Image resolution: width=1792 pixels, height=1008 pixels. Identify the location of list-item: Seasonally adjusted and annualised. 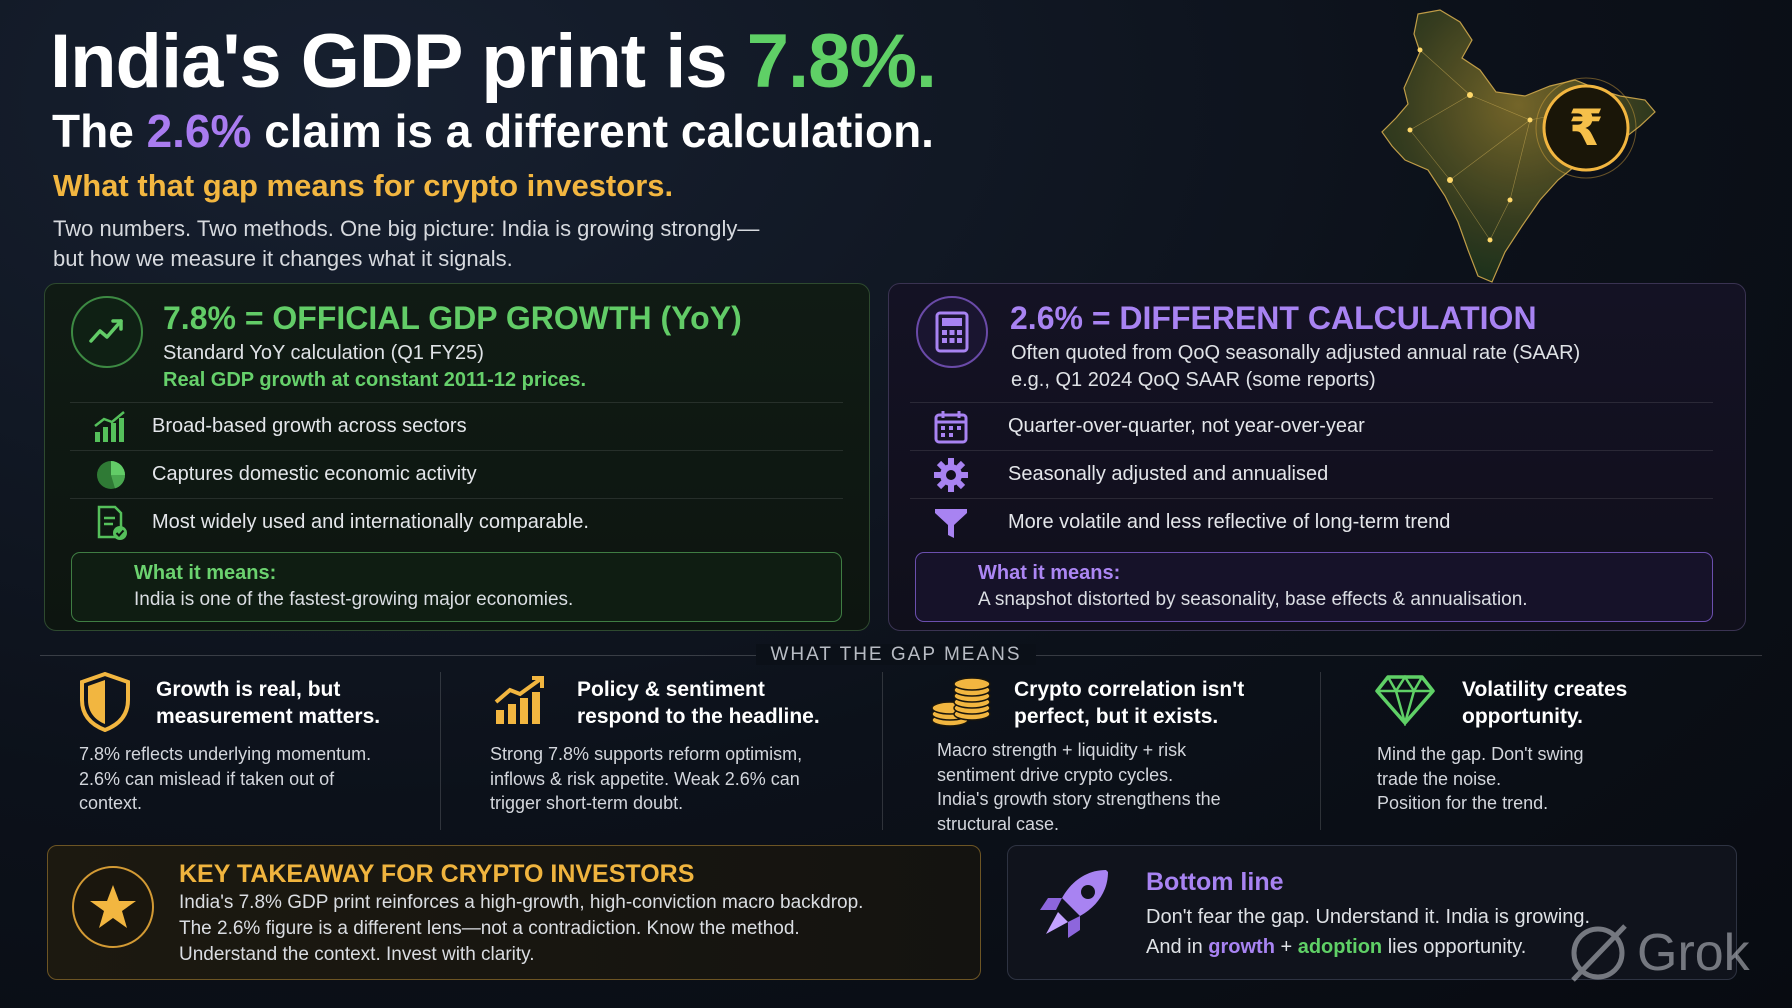
(1311, 474).